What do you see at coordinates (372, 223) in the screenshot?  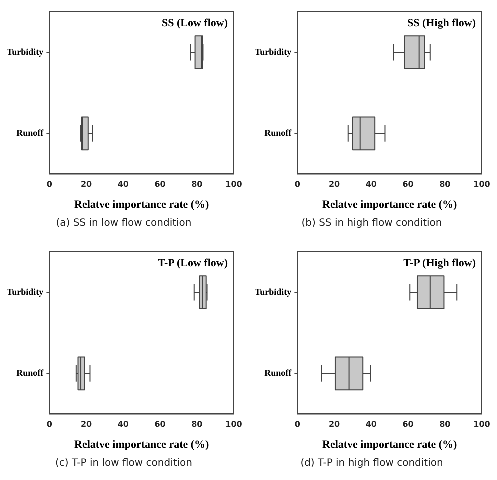 I see `text: (b) SS in high flow condition` at bounding box center [372, 223].